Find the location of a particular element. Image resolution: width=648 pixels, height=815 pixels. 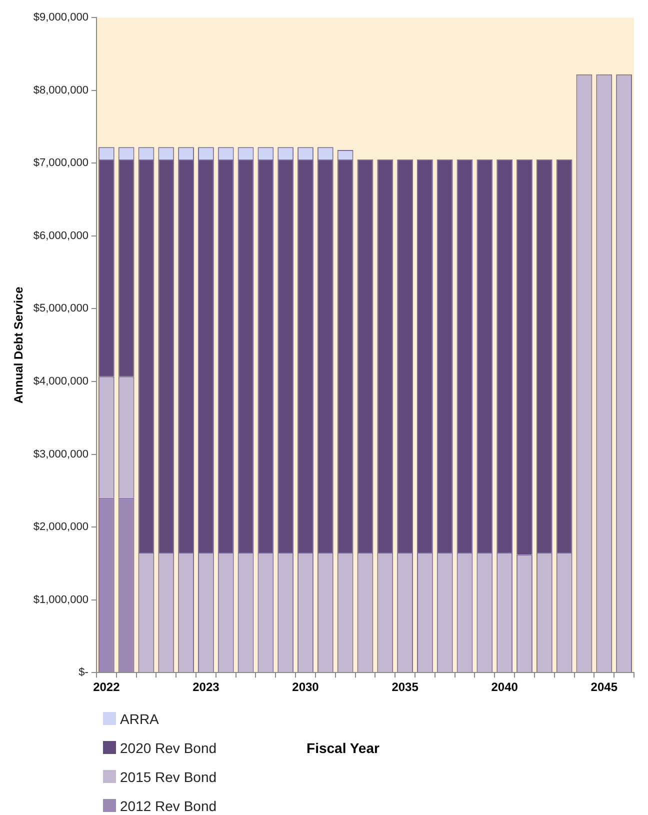

x-tick-label: 2040 is located at coordinates (504, 687).